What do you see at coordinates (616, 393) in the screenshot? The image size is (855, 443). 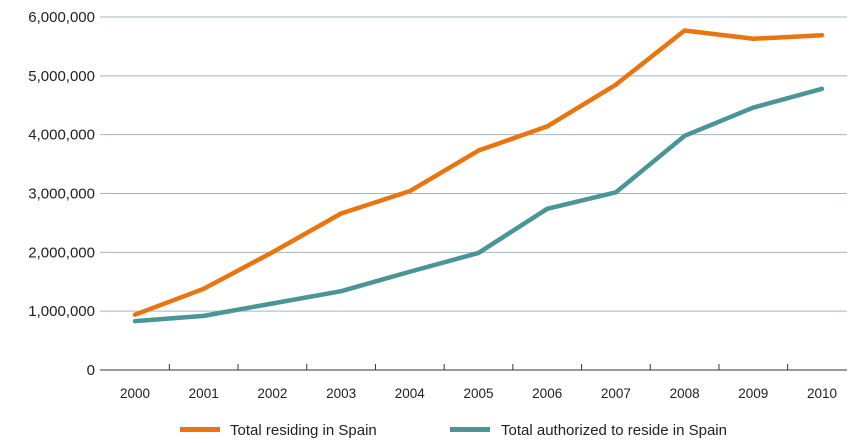 I see `x-tick-label: 2007` at bounding box center [616, 393].